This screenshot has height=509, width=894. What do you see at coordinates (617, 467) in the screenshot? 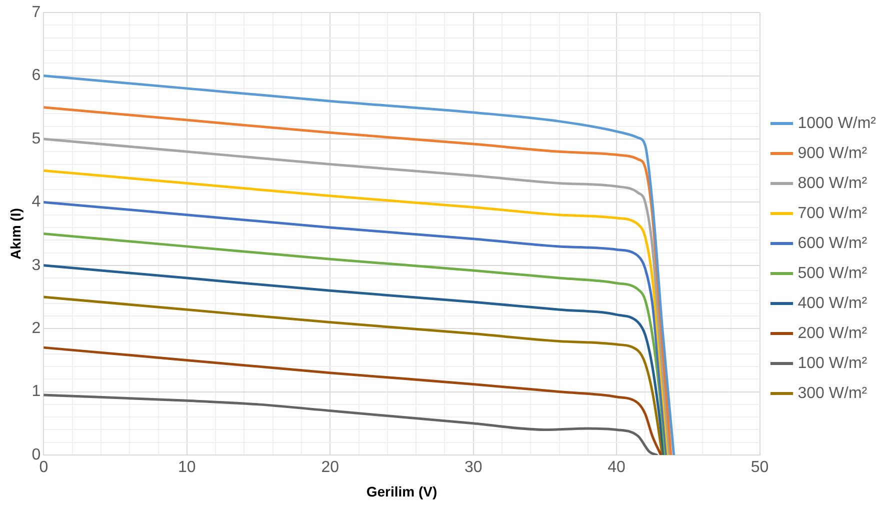
I see `x-tick-label: 40` at bounding box center [617, 467].